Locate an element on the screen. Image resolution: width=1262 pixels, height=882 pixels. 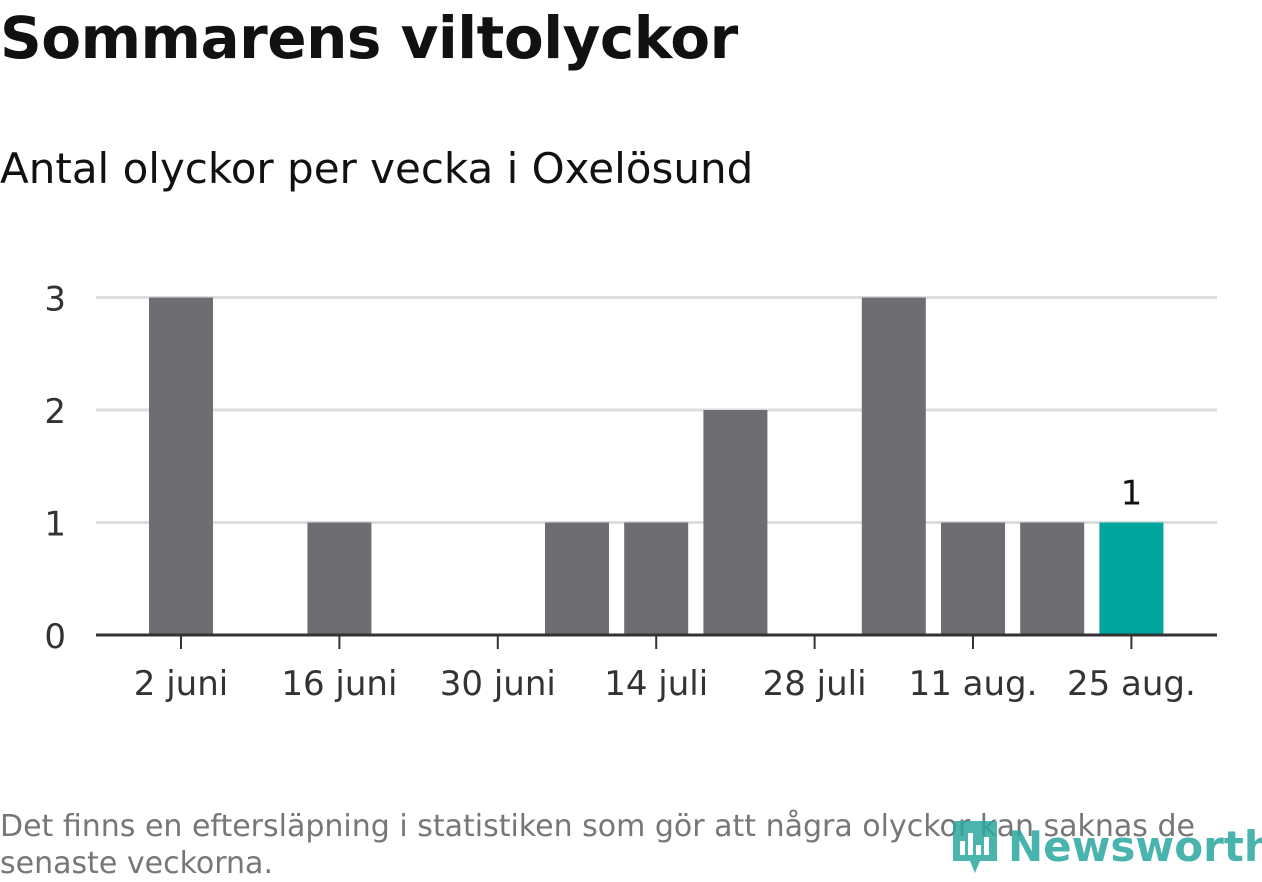
y-tick-label: 2 is located at coordinates (55, 412).